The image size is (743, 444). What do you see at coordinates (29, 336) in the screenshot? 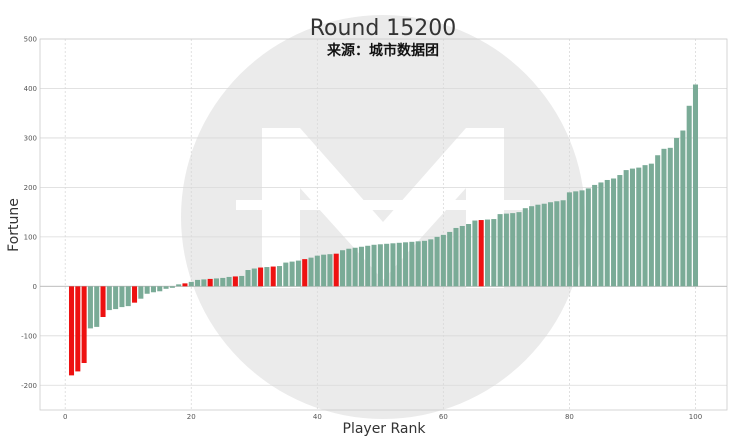
I see `y-tick-label: -100` at bounding box center [29, 336].